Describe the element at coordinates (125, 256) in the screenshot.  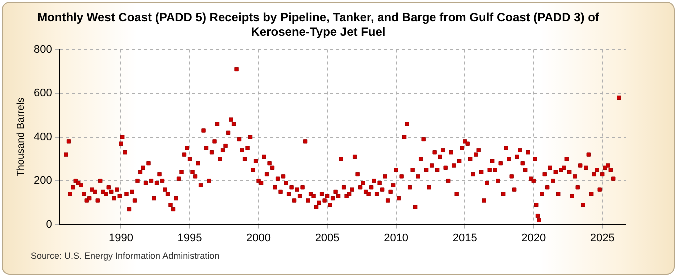
I see `source-note: Source: U.S. Energy Information Administration` at that location.